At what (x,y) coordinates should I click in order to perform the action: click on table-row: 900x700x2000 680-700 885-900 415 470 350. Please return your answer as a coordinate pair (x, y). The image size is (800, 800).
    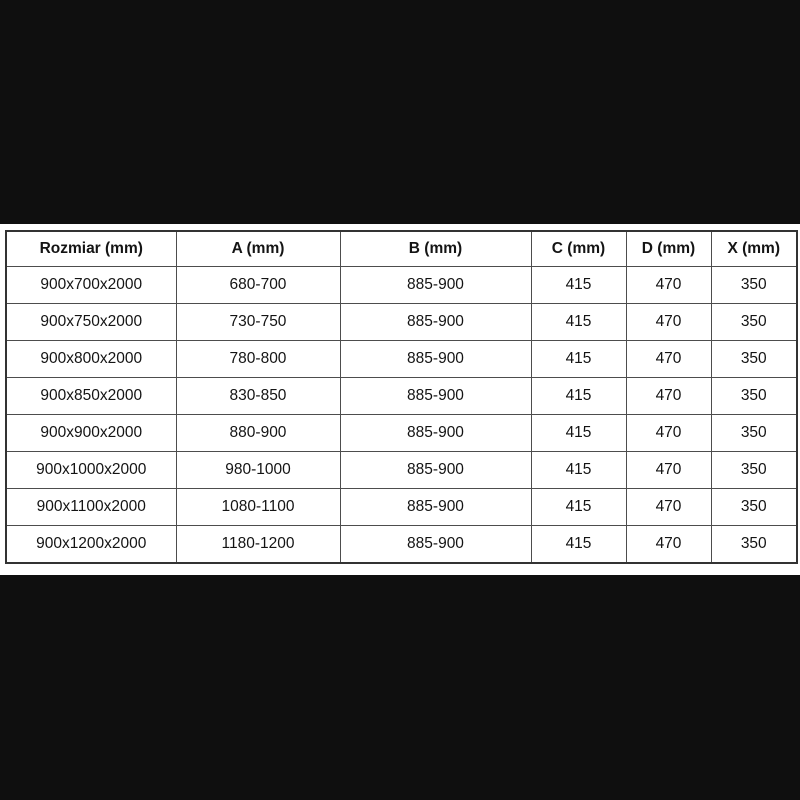
    Looking at the image, I should click on (401, 285).